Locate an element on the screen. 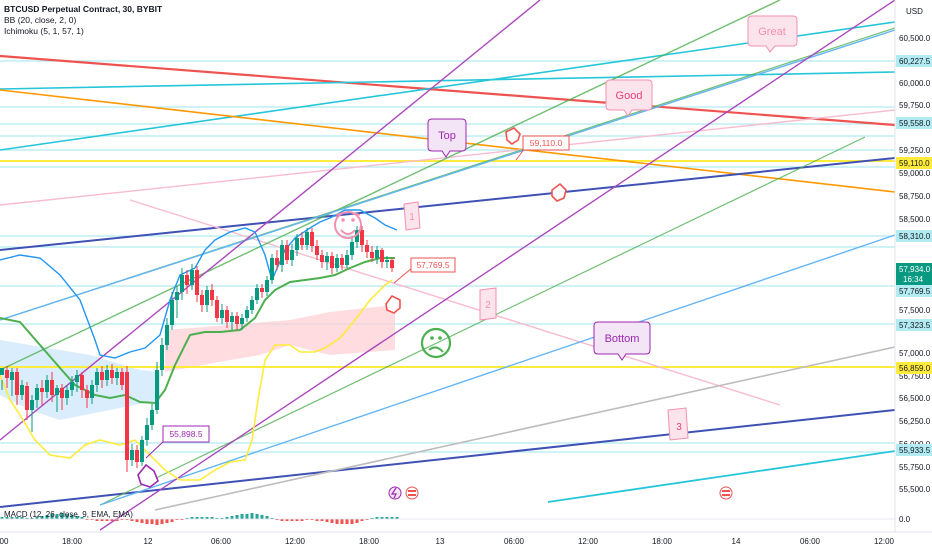 This screenshot has height=550, width=932. price-tick-label: 56,250.0 is located at coordinates (915, 421).